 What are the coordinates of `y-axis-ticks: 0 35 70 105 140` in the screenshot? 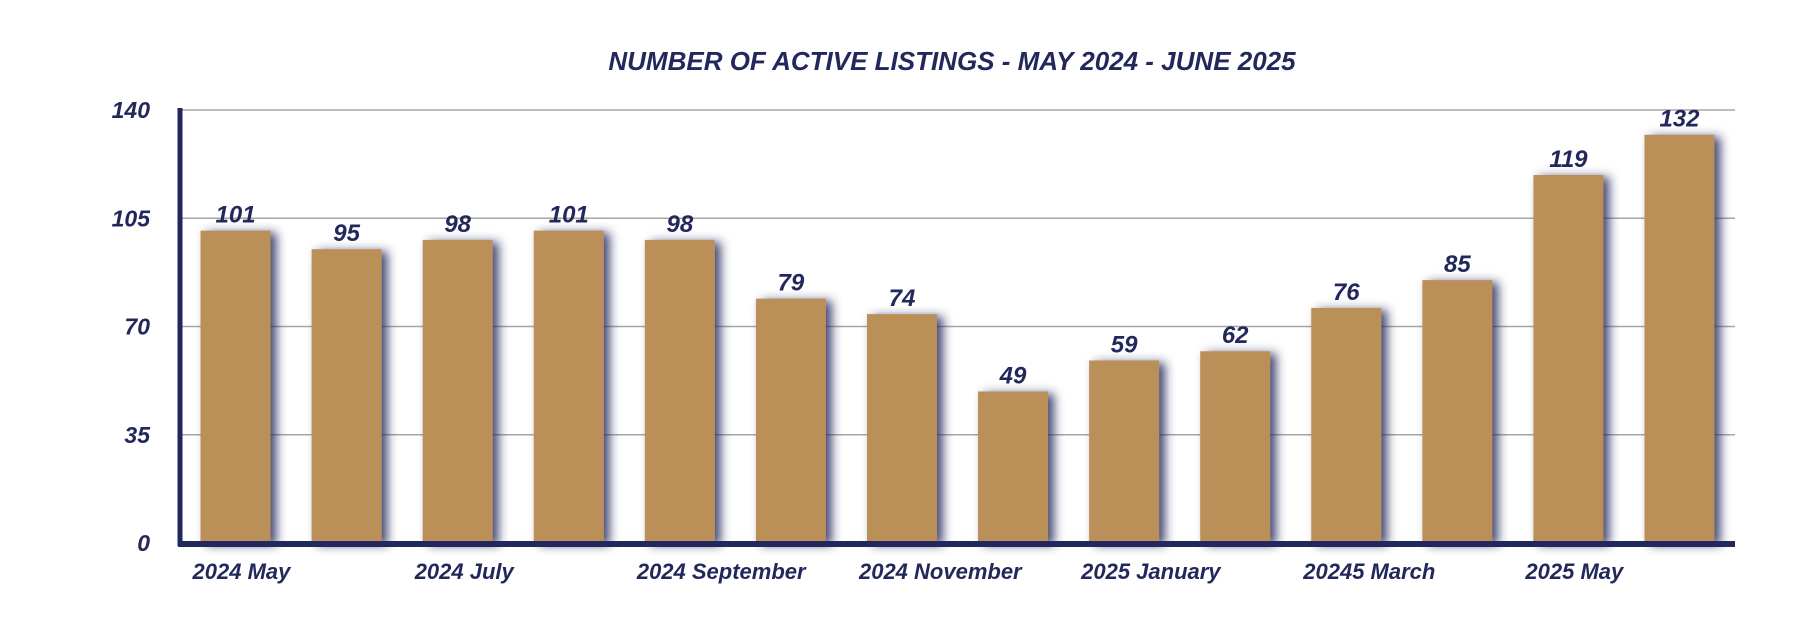 It's located at (132, 326).